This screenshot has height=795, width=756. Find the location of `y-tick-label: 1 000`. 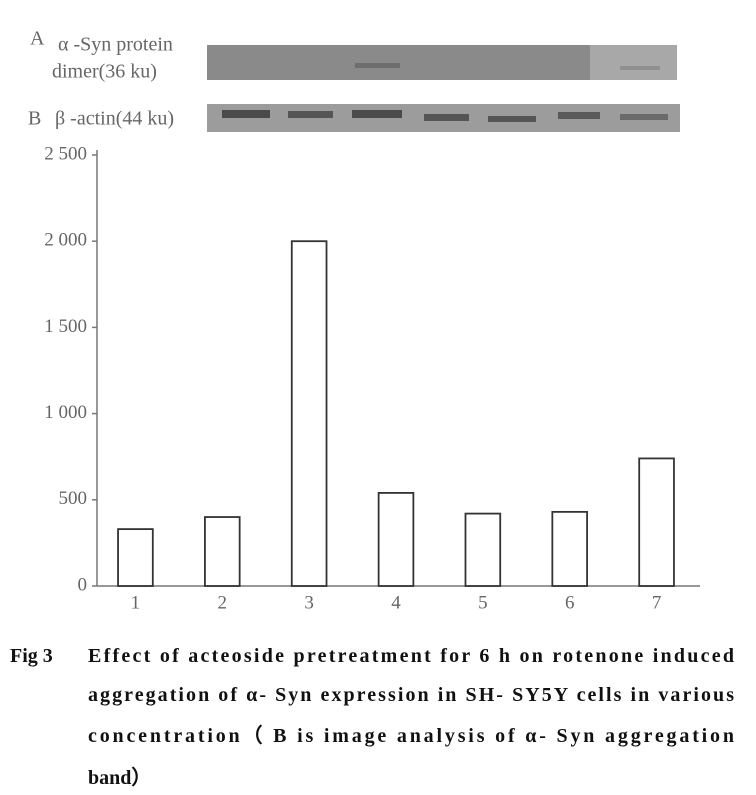

y-tick-label: 1 000 is located at coordinates (65, 412).